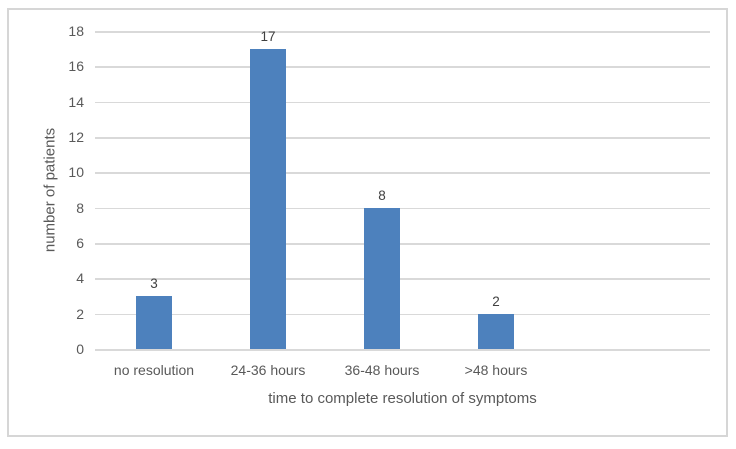 The width and height of the screenshot is (736, 449). I want to click on bar-value-label: 8, so click(382, 195).